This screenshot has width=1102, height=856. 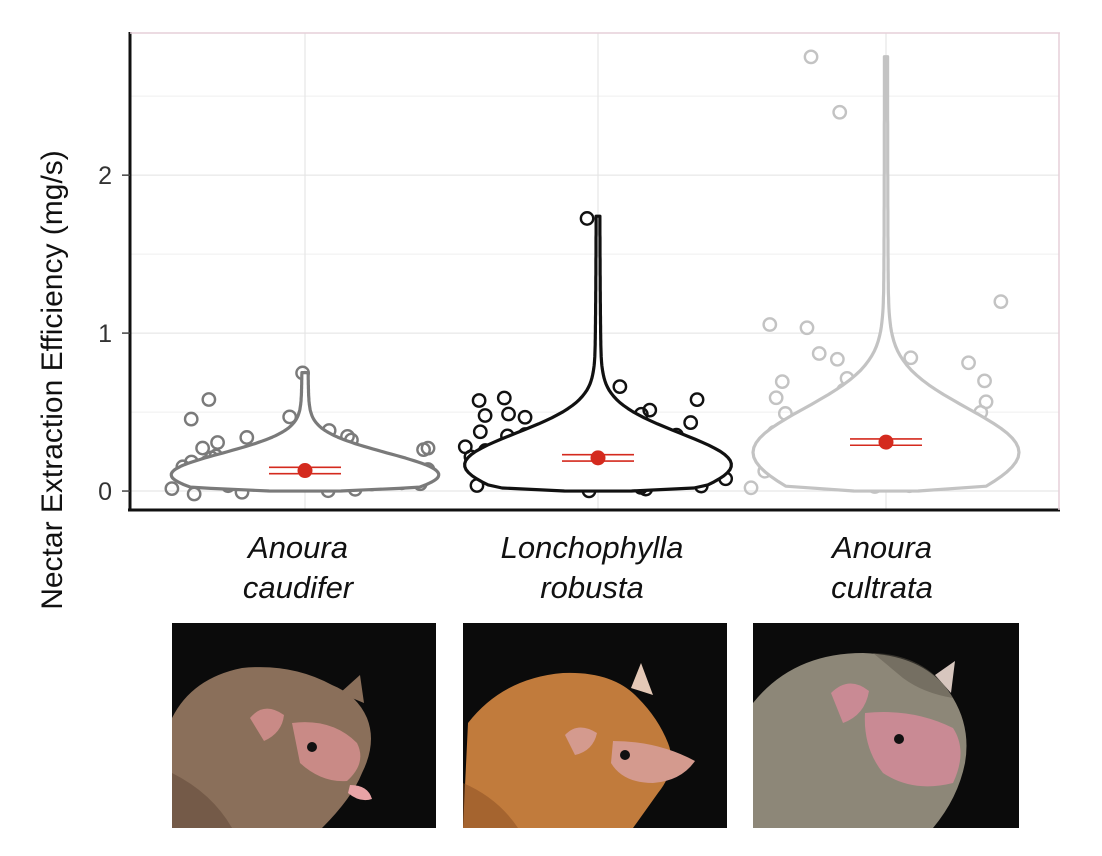 I want to click on y-tick-label: 0, so click(x=105, y=492).